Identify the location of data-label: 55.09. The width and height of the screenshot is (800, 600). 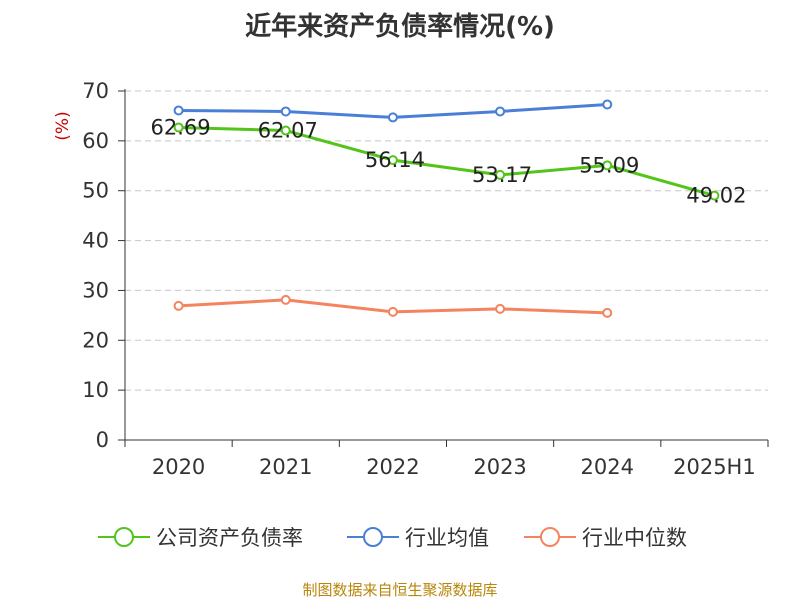
(609, 165).